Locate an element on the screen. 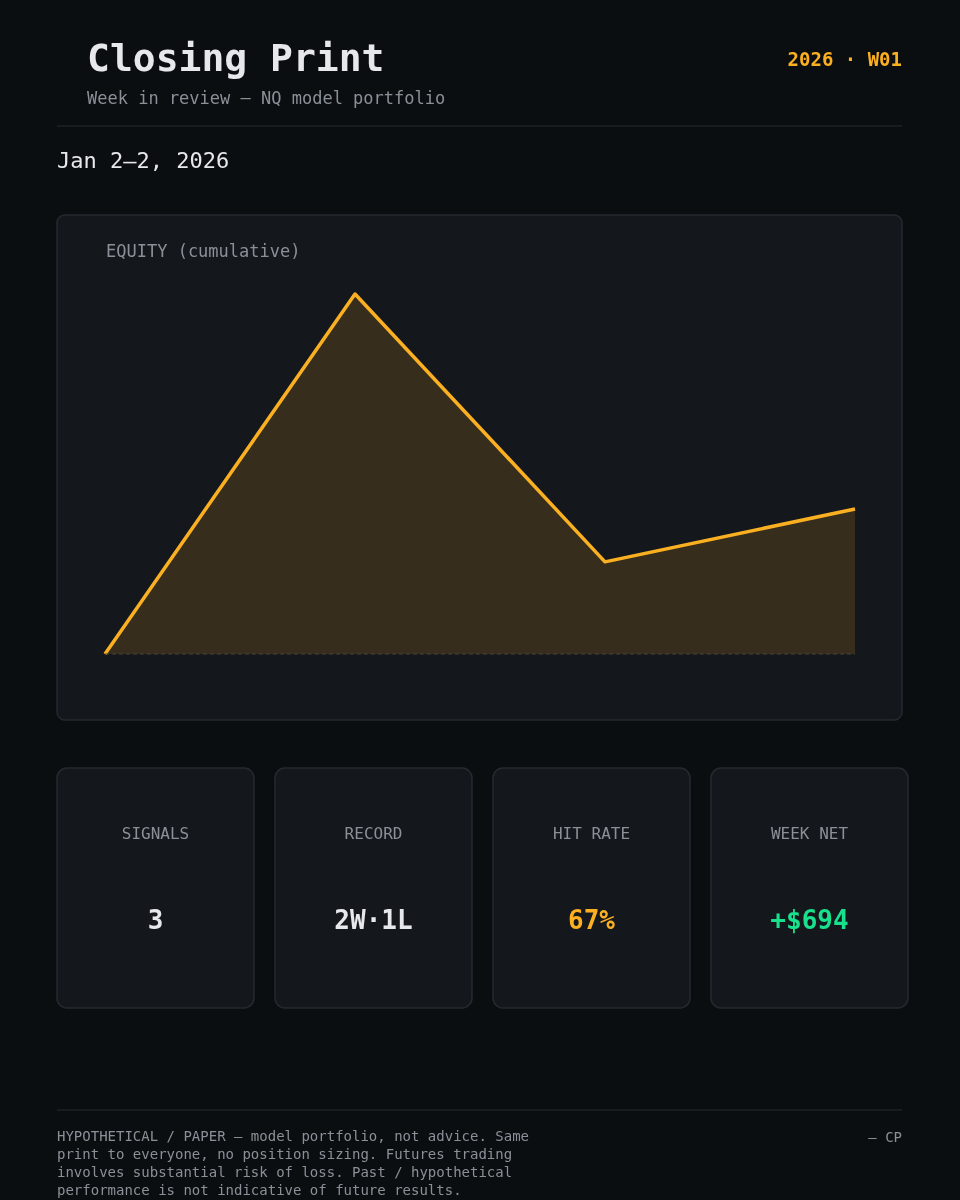  text: +$694 is located at coordinates (809, 920).